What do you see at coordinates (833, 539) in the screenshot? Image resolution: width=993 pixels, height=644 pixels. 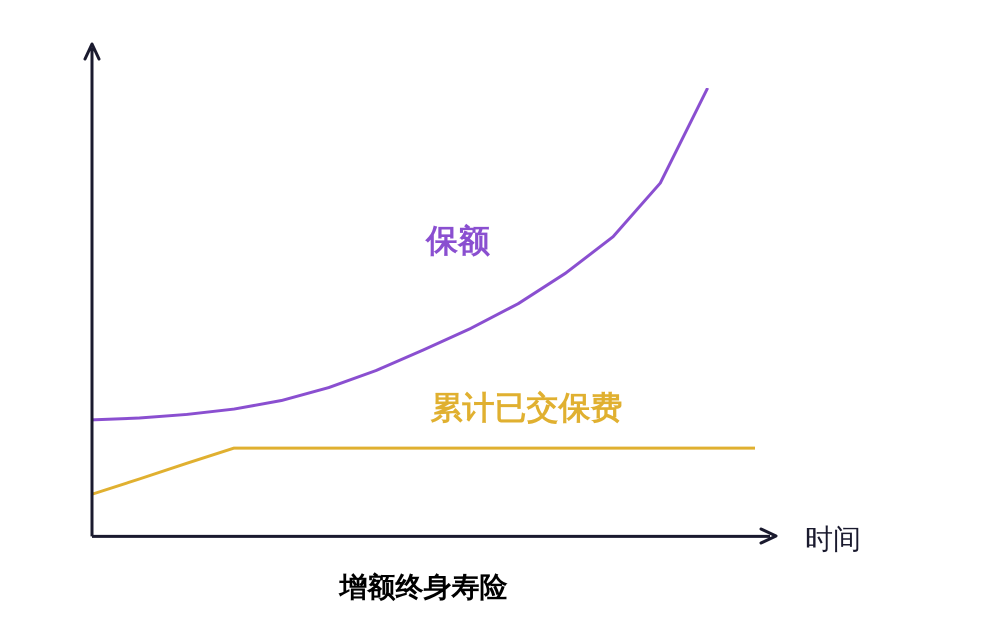 I see `x-axis-title: 时间` at bounding box center [833, 539].